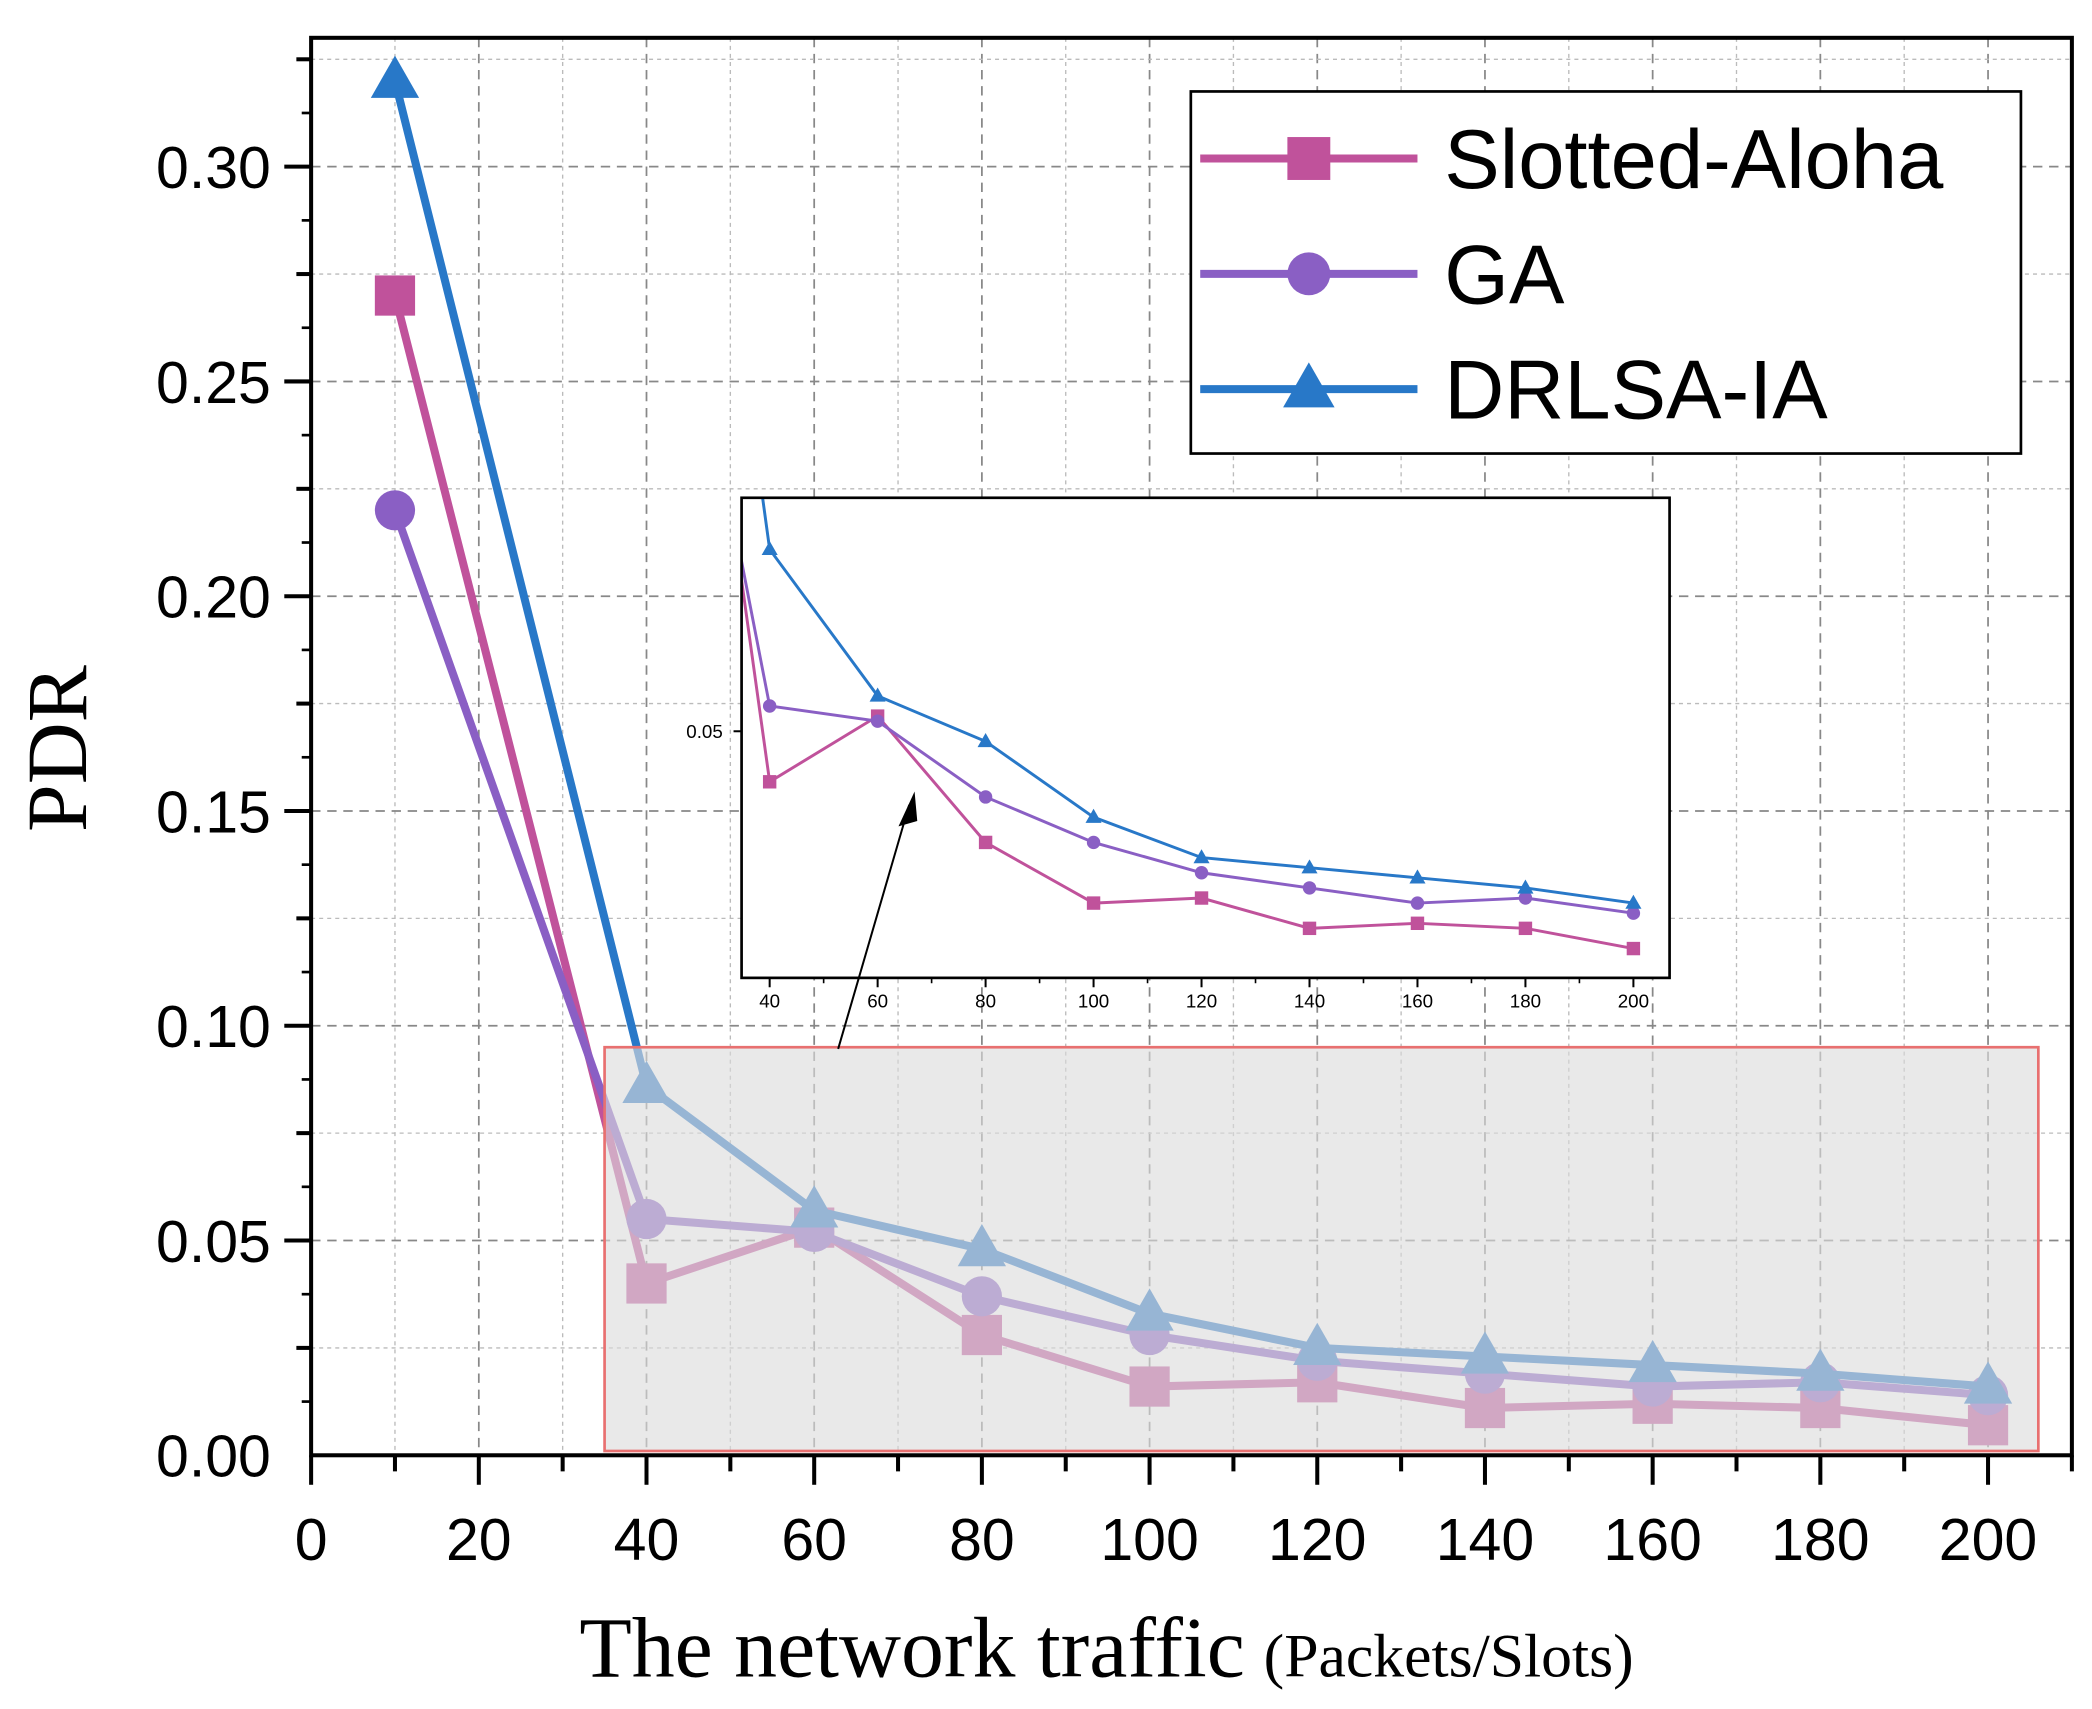 The height and width of the screenshot is (1709, 2092). What do you see at coordinates (874, 927) in the screenshot?
I see `zoom-arrow` at bounding box center [874, 927].